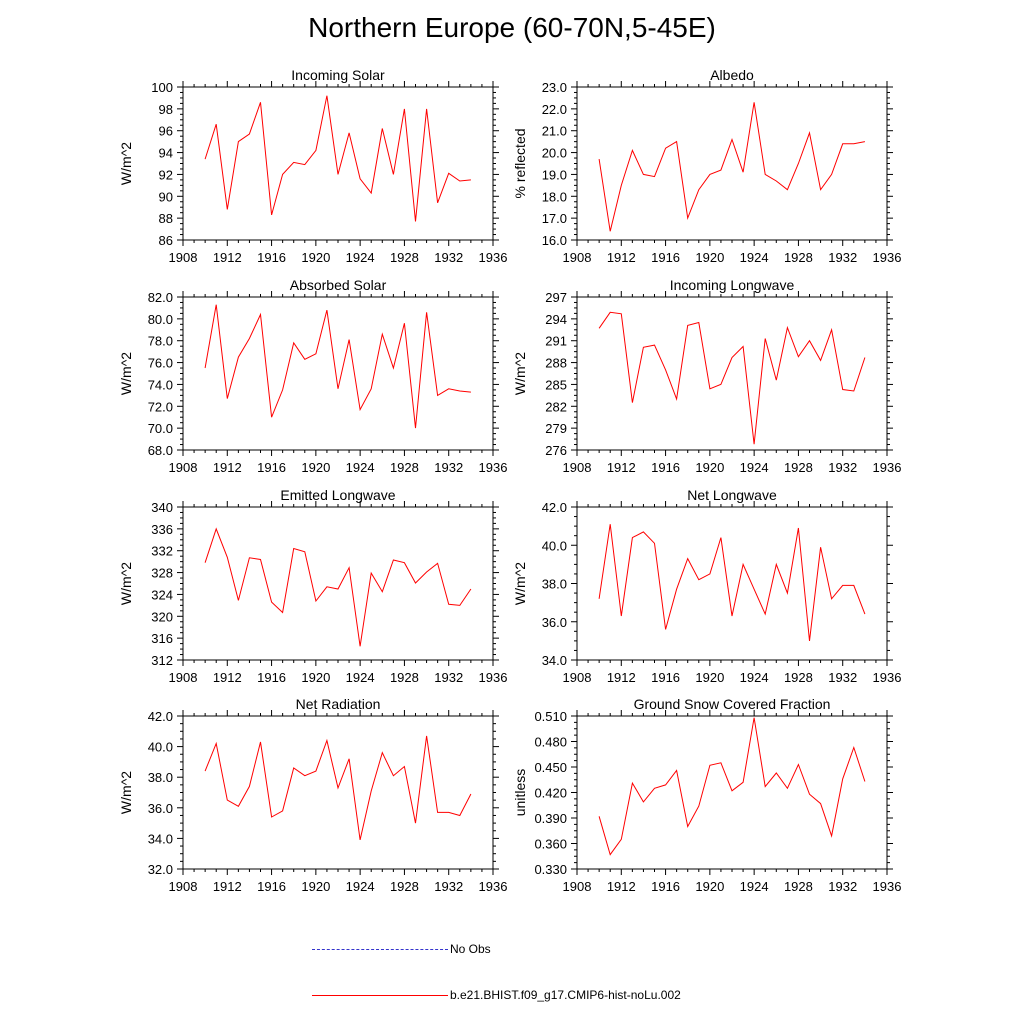  I want to click on y-tick-label: 0.420, so click(550, 793).